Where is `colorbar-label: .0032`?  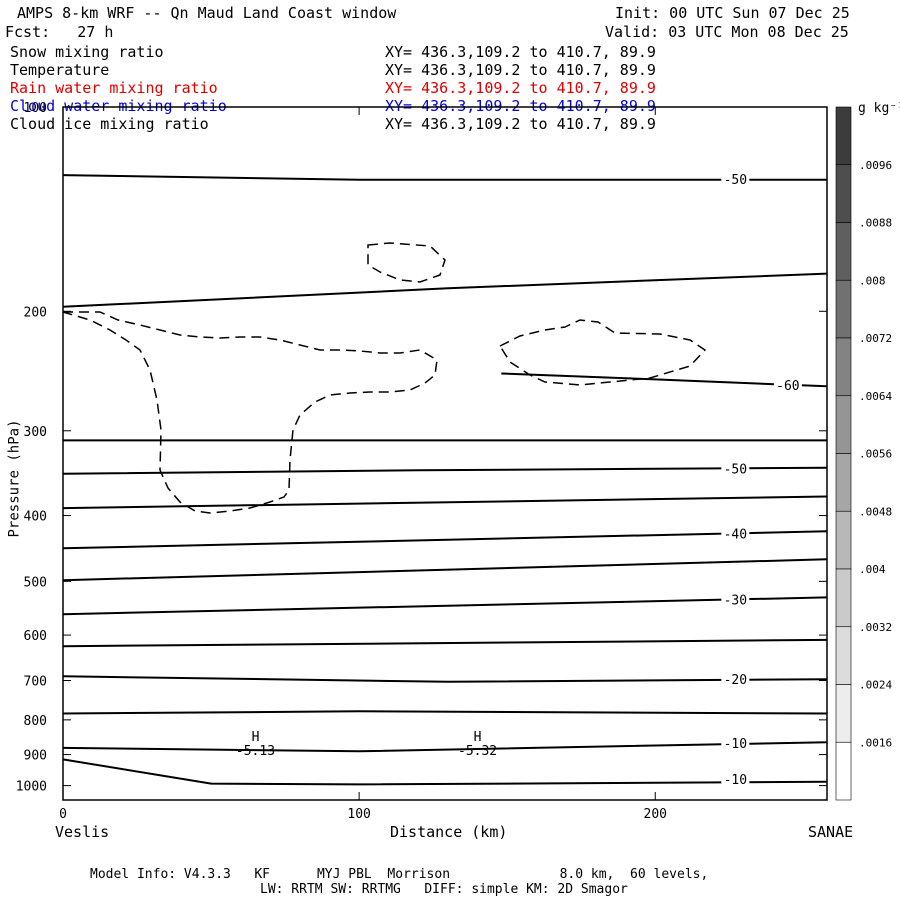 colorbar-label: .0032 is located at coordinates (875, 627).